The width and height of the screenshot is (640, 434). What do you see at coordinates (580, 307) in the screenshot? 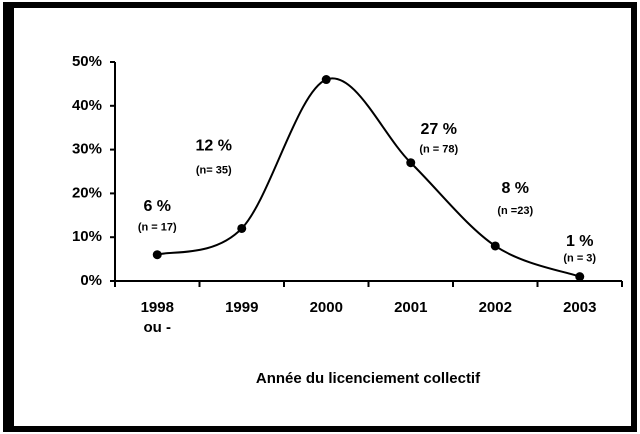
I see `x-tick-label: 2003` at bounding box center [580, 307].